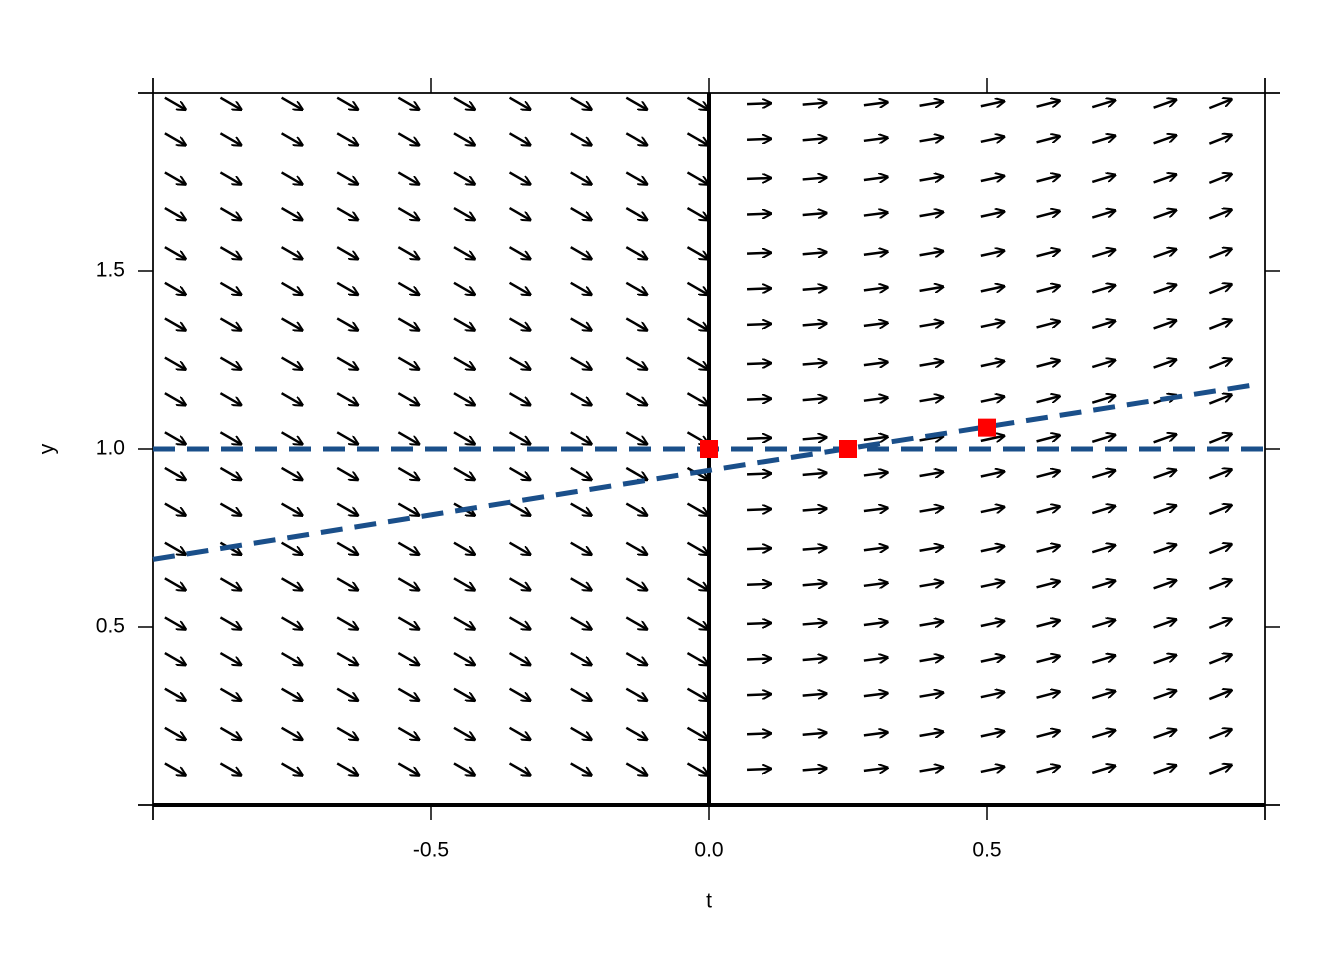 This screenshot has height=960, width=1344. What do you see at coordinates (47, 448) in the screenshot?
I see `y-axis-label: y` at bounding box center [47, 448].